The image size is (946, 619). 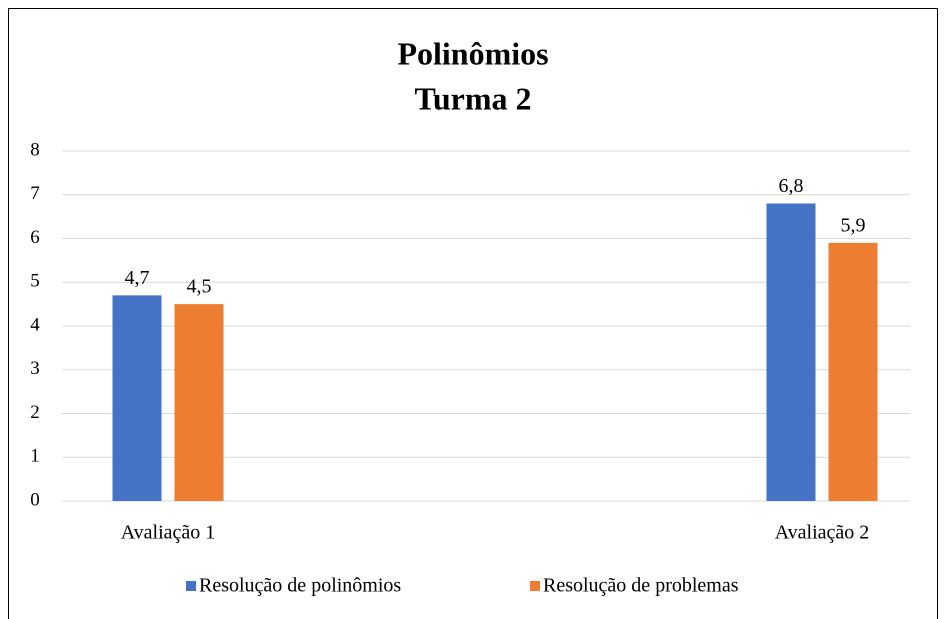 I want to click on value-label: 6,8, so click(x=791, y=186).